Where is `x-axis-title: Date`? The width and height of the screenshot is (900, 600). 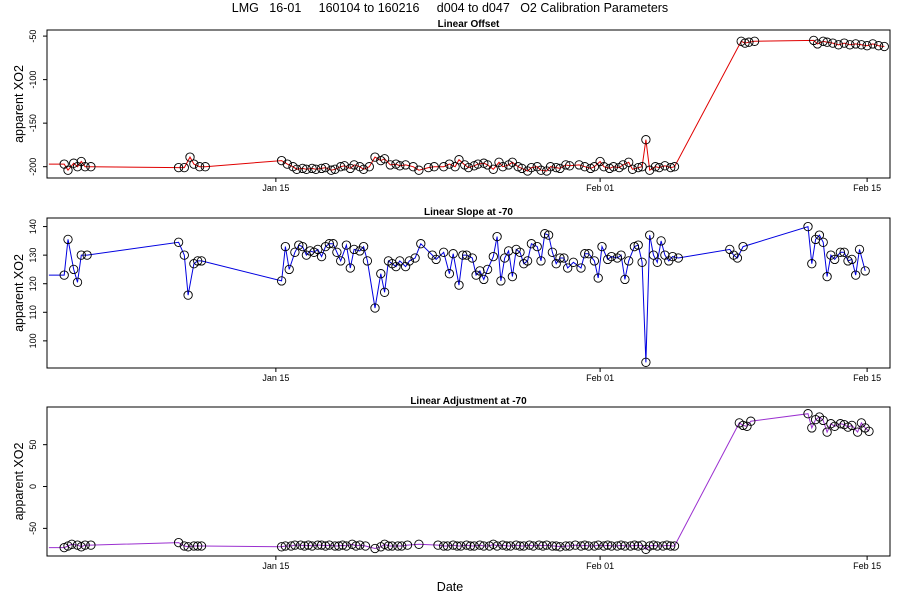 x-axis-title: Date is located at coordinates (450, 587).